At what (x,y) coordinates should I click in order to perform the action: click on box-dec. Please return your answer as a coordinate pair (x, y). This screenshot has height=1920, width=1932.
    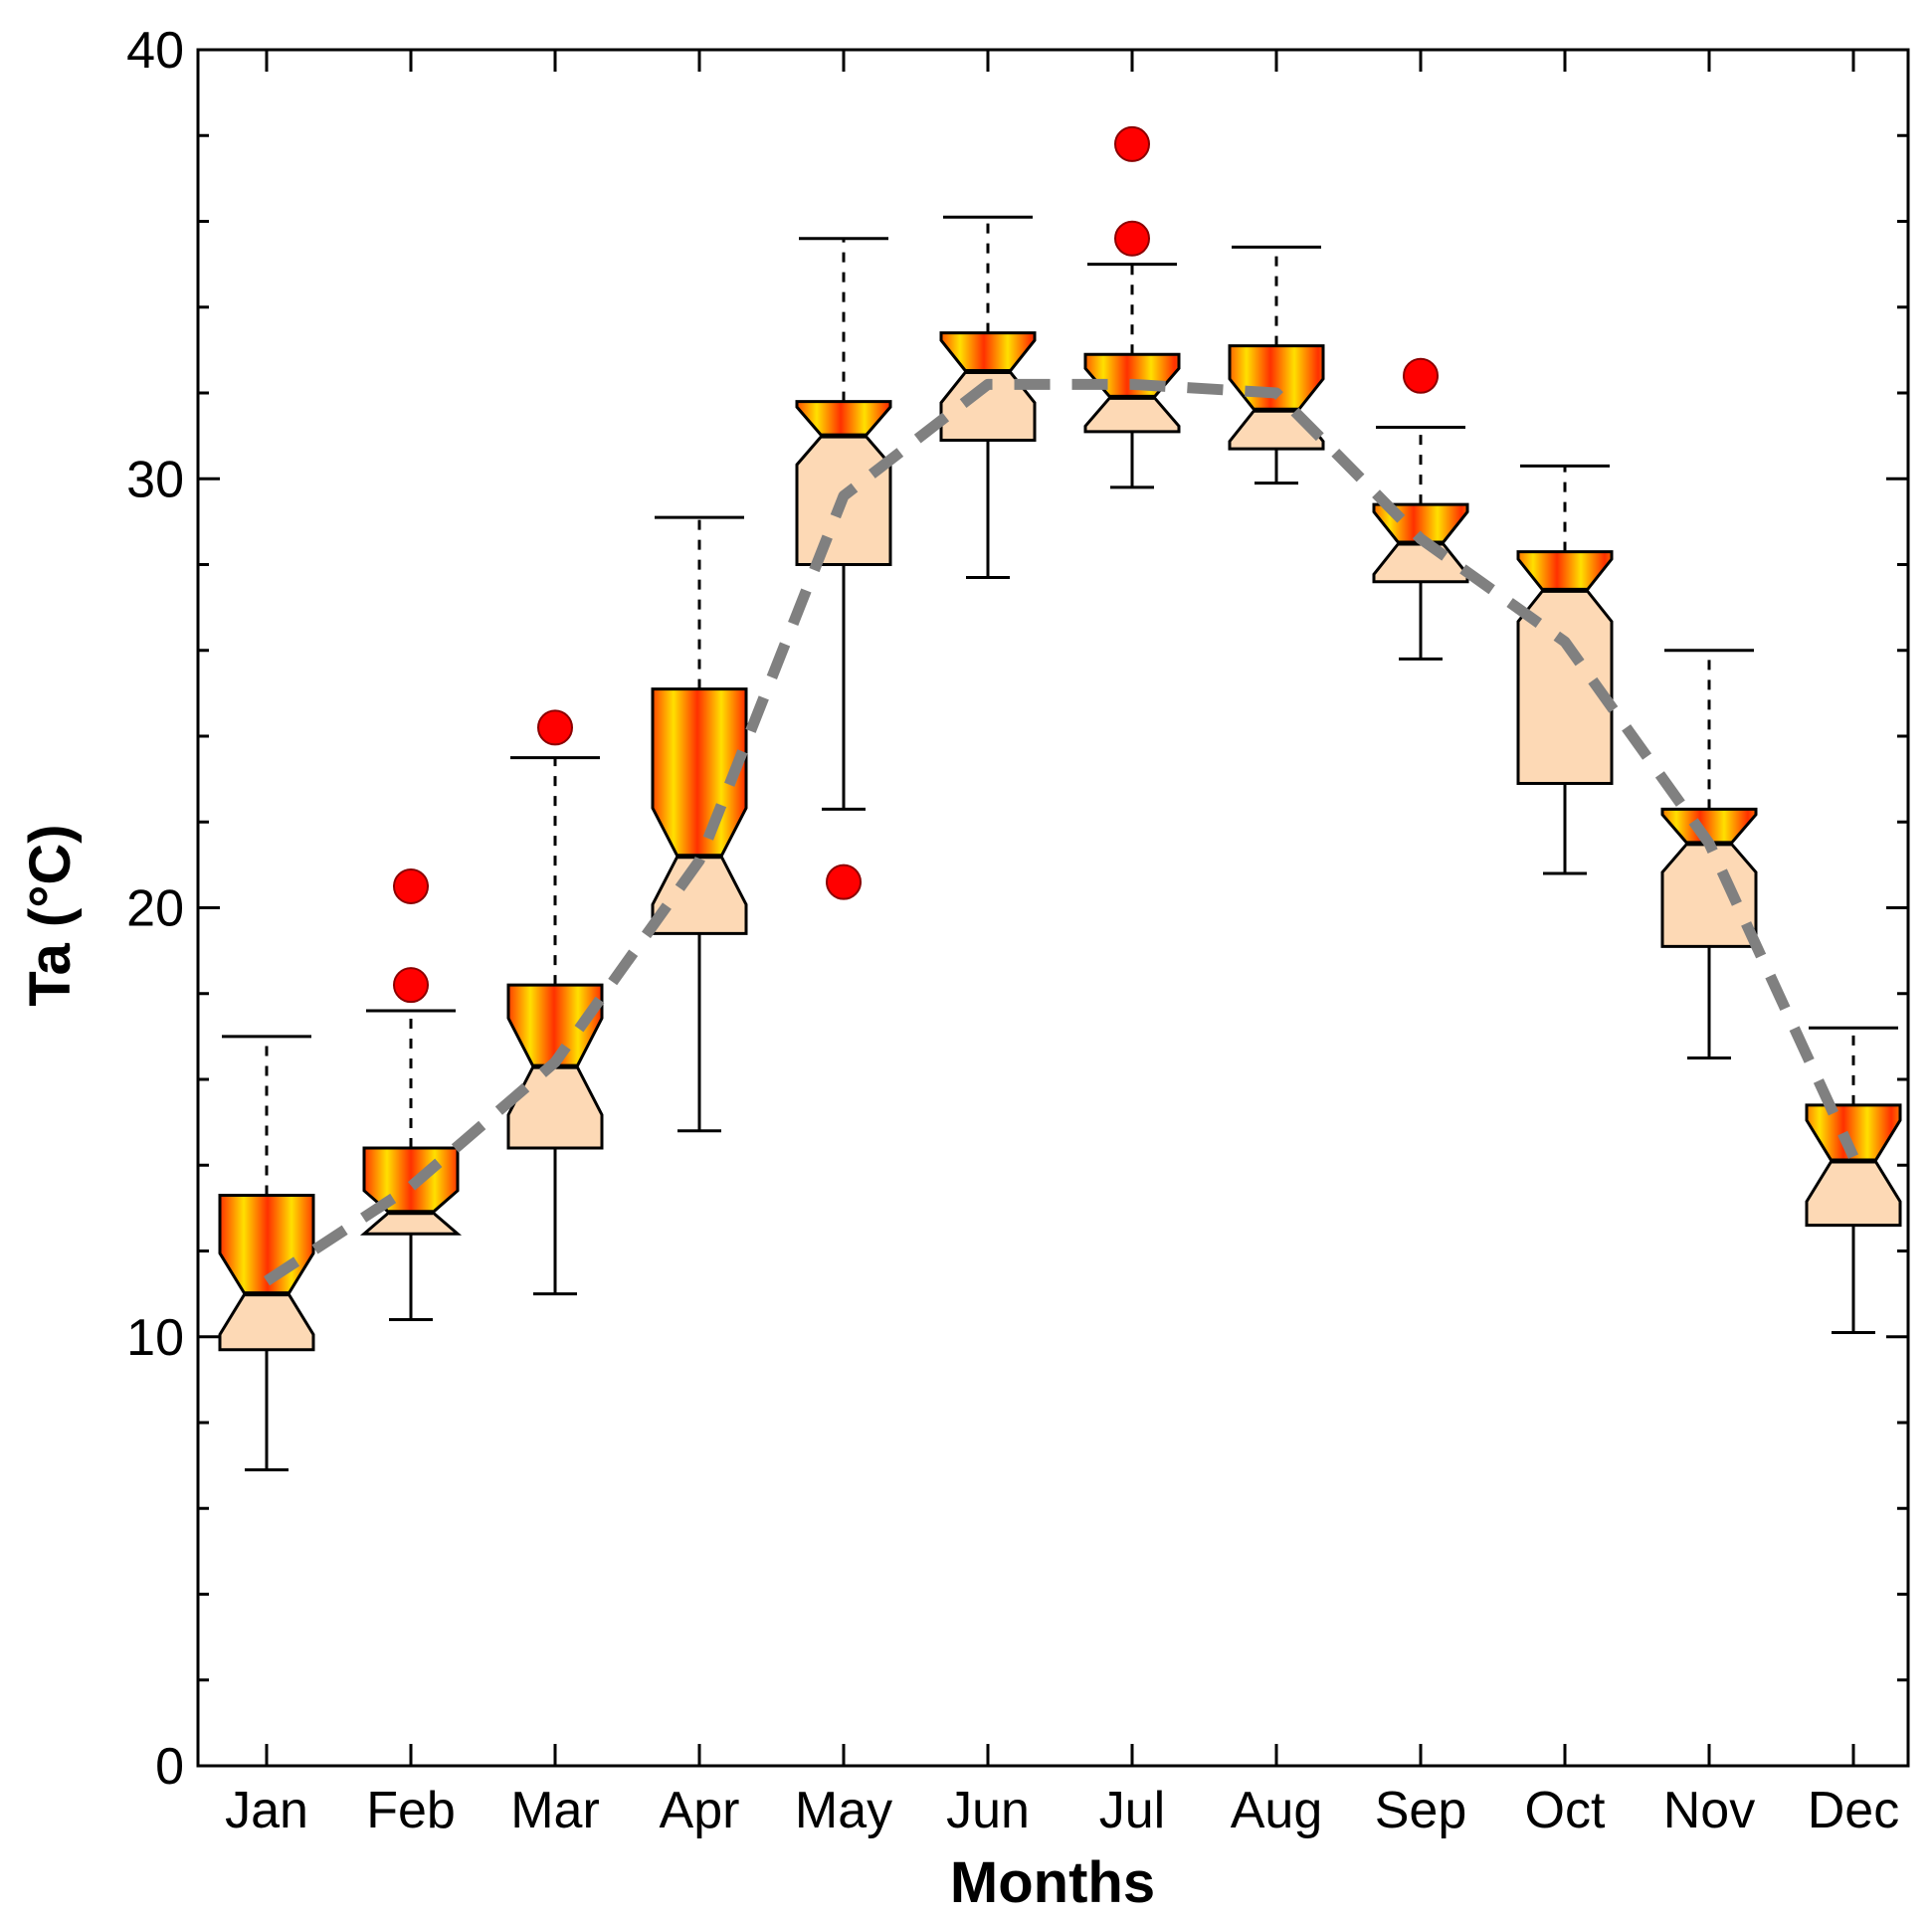
    Looking at the image, I should click on (1853, 1180).